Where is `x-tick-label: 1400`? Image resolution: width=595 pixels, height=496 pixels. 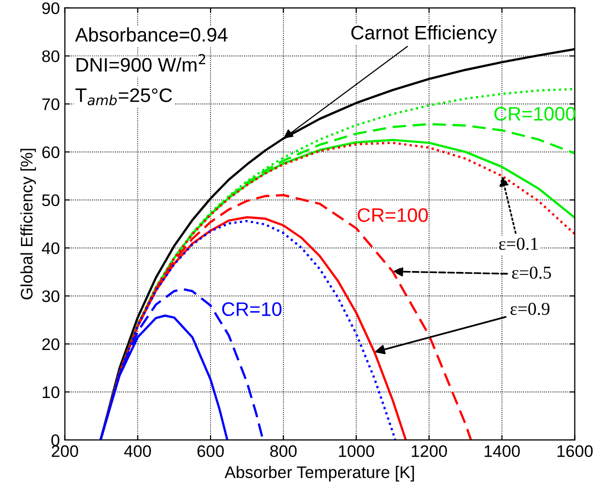
x-tick-label: 1400 is located at coordinates (502, 451).